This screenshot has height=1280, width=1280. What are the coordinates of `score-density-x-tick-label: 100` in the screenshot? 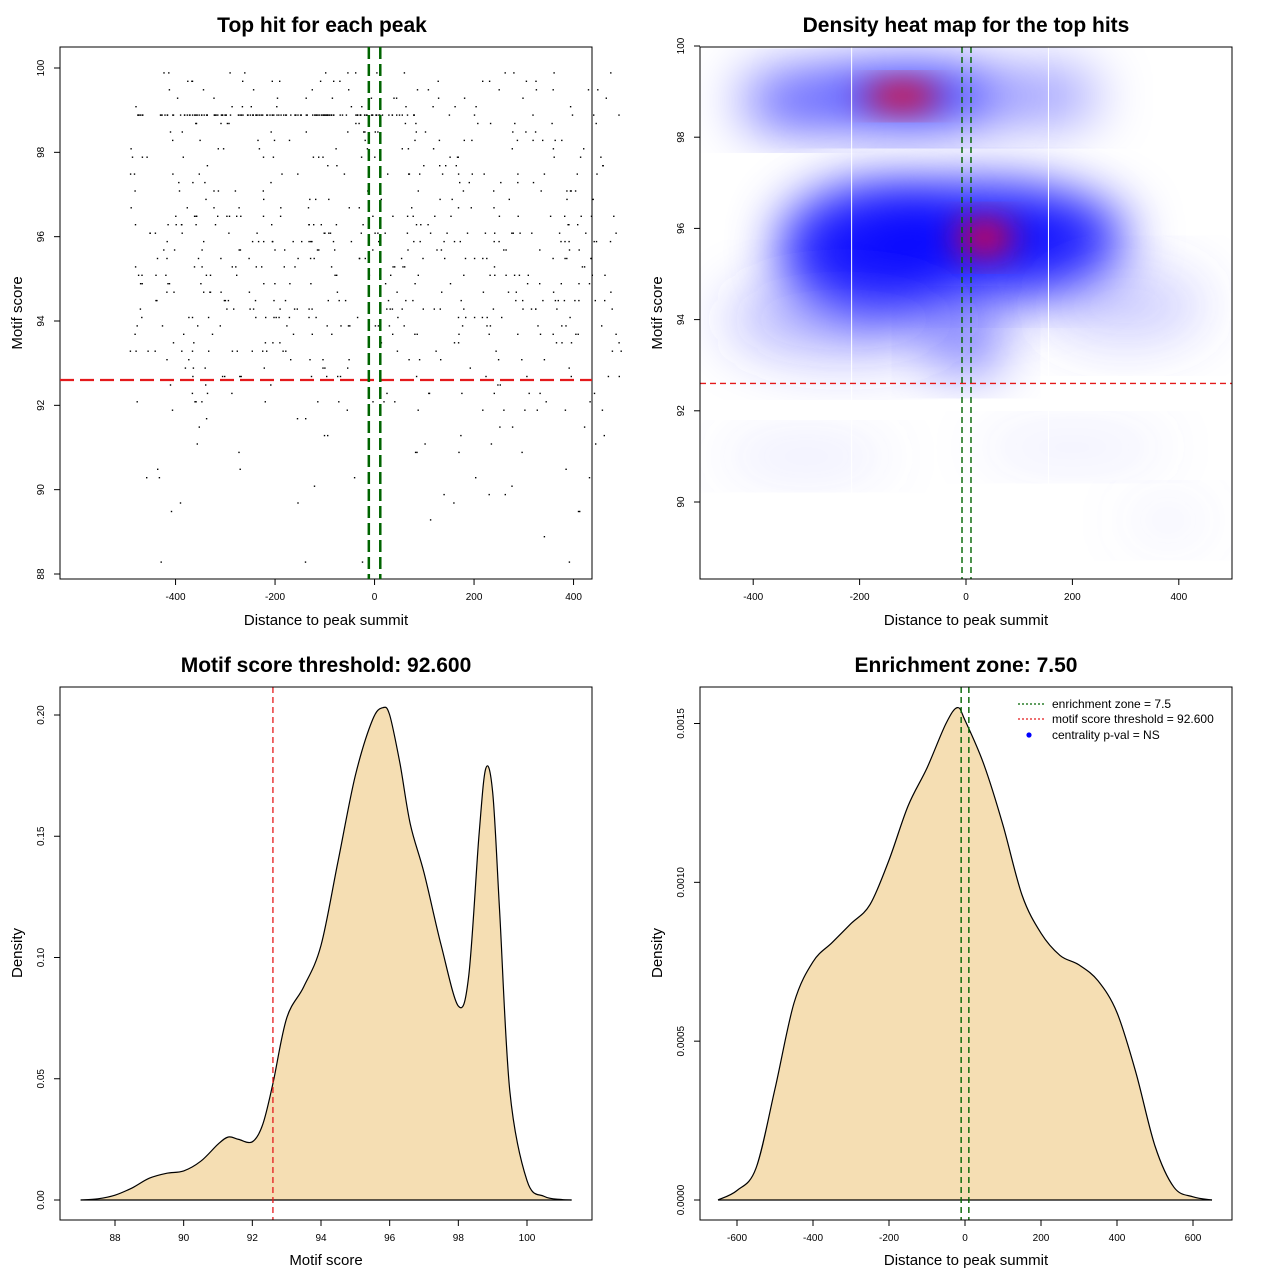 It's located at (527, 1238).